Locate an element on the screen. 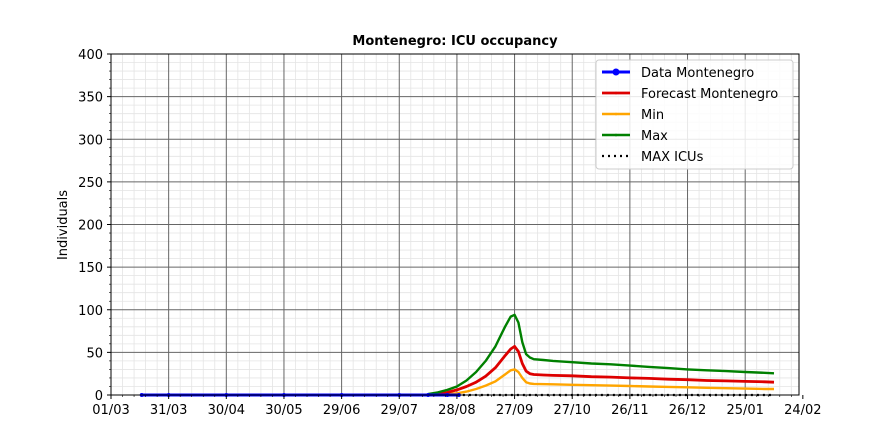  x-tick-label: 30/05 is located at coordinates (283, 410).